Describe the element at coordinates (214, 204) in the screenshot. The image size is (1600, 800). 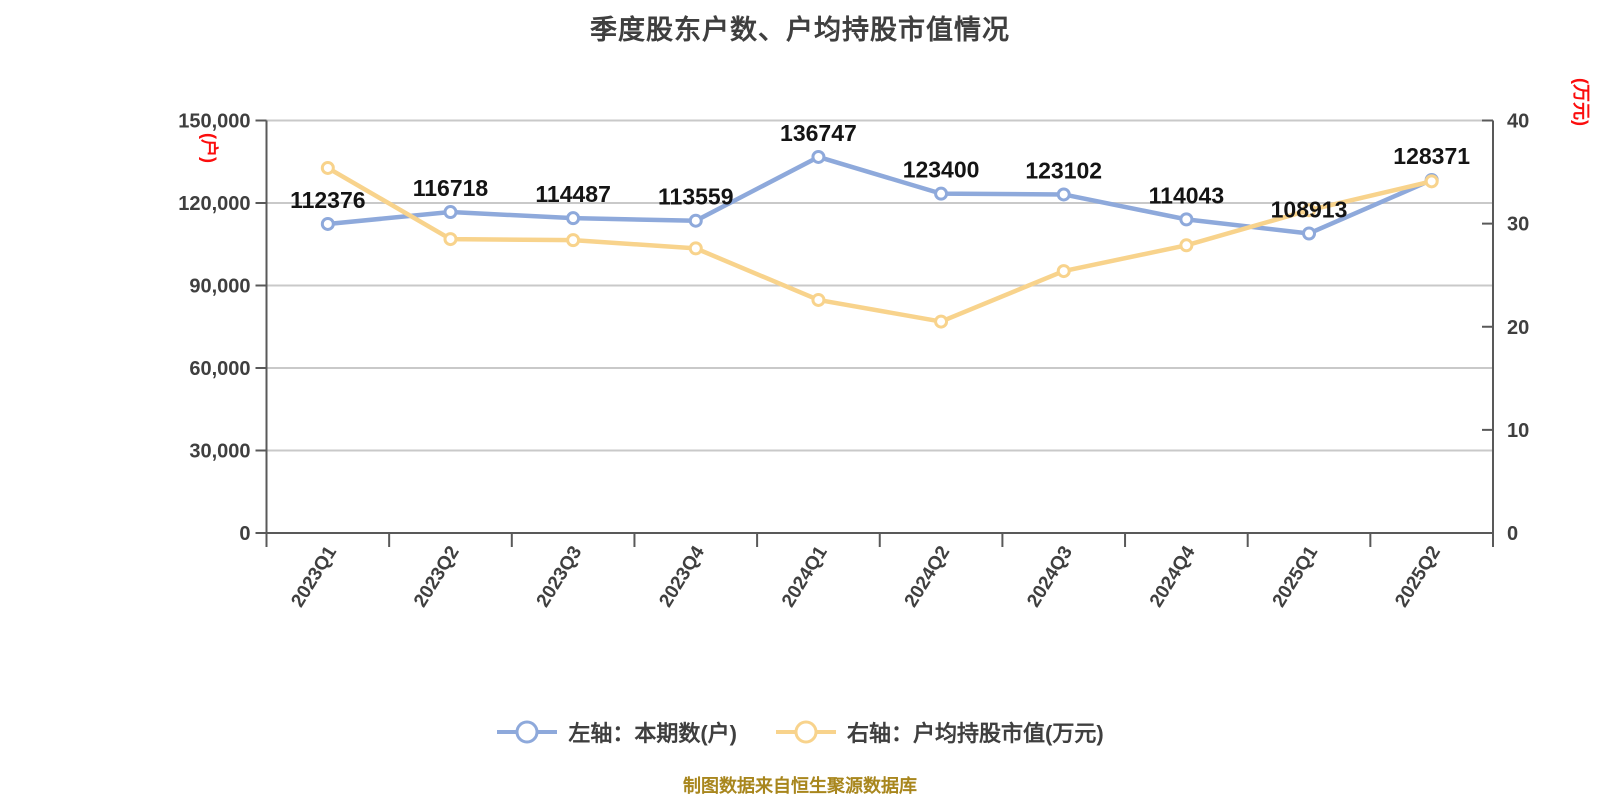
I see `left-axis-tick-label: 120,000` at that location.